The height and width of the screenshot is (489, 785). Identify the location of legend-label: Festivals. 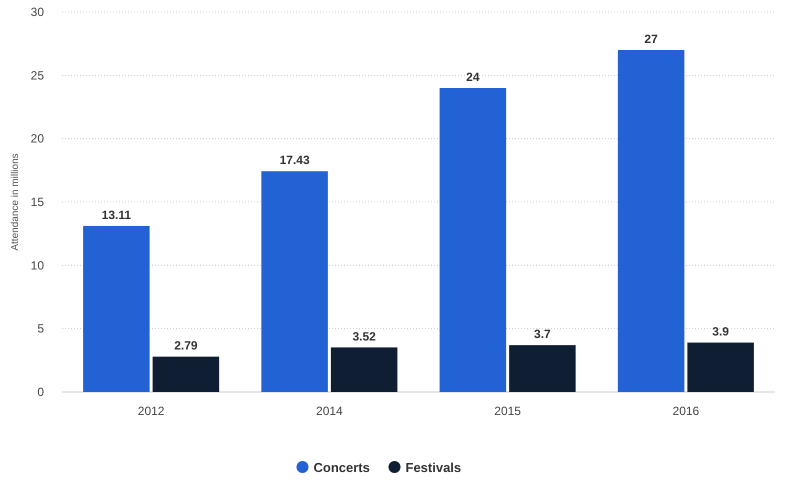
(434, 467).